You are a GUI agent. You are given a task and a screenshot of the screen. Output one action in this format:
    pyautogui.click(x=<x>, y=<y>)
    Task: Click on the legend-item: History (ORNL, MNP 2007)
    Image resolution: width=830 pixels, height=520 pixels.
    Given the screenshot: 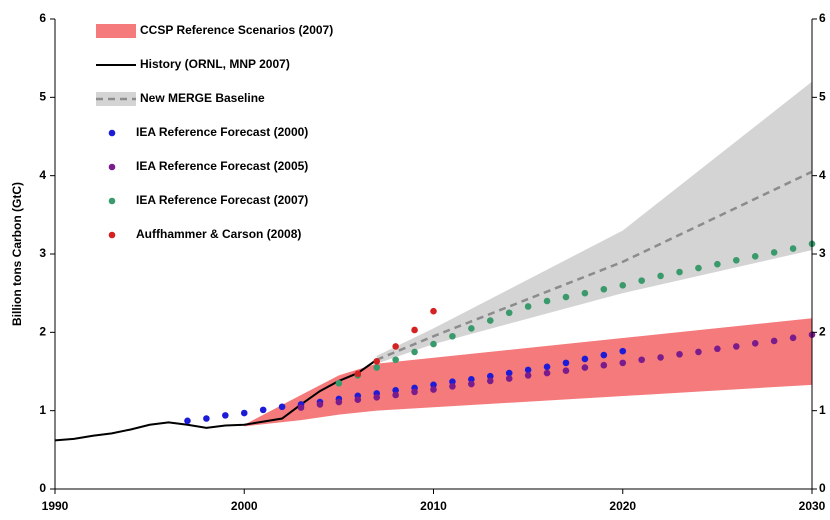 What is the action you would take?
    pyautogui.click(x=193, y=64)
    